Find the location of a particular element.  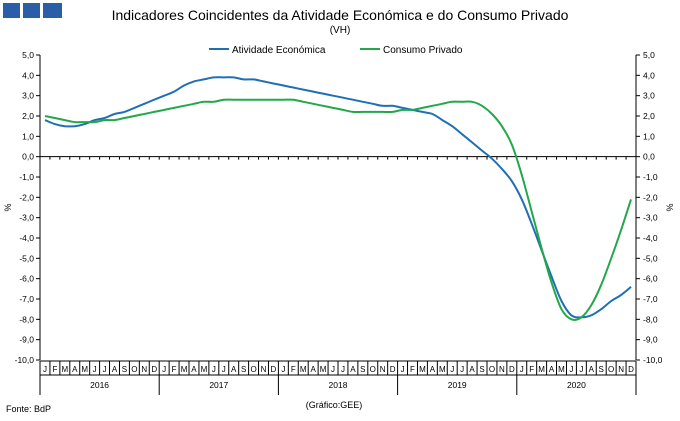

legend-label-consumo: Consumo Privado is located at coordinates (423, 50).